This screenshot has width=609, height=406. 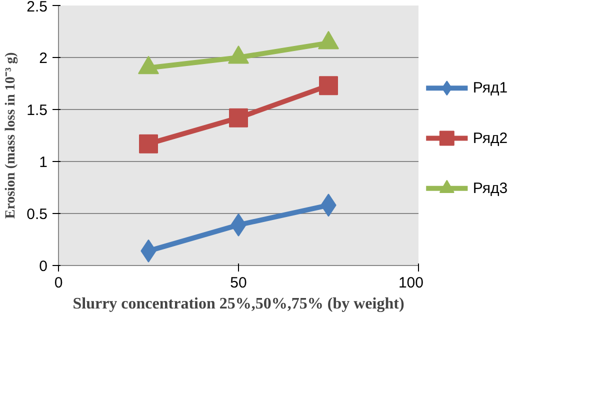 I want to click on y-tick-label: 1, so click(x=43, y=162).